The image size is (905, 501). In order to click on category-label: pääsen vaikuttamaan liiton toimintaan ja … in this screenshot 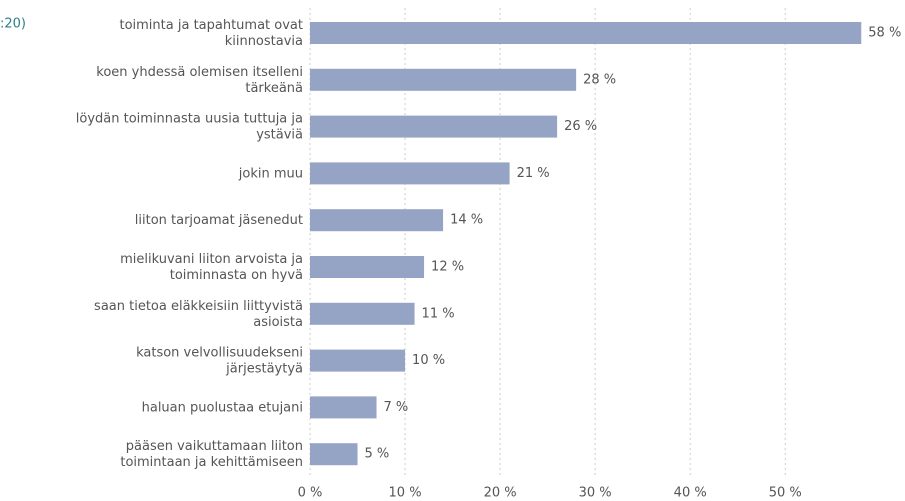, I will do `click(211, 454)`.